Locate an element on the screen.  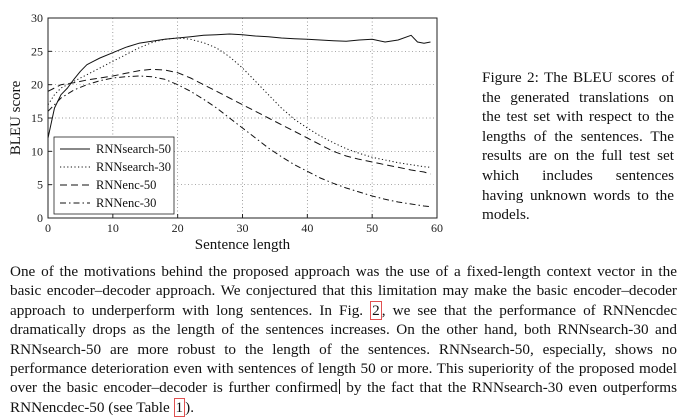
x-tick-label: 60 is located at coordinates (437, 228).